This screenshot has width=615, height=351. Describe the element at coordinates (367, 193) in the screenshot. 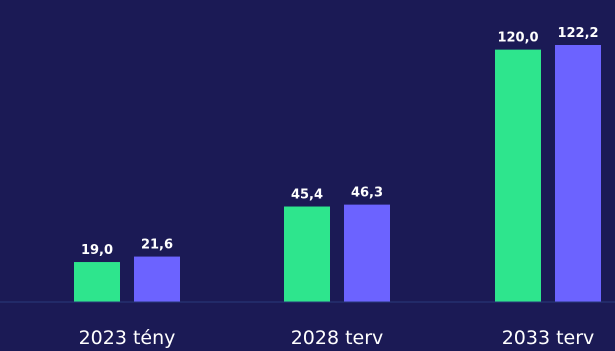

I see `value-label-2-2: 46,3` at that location.